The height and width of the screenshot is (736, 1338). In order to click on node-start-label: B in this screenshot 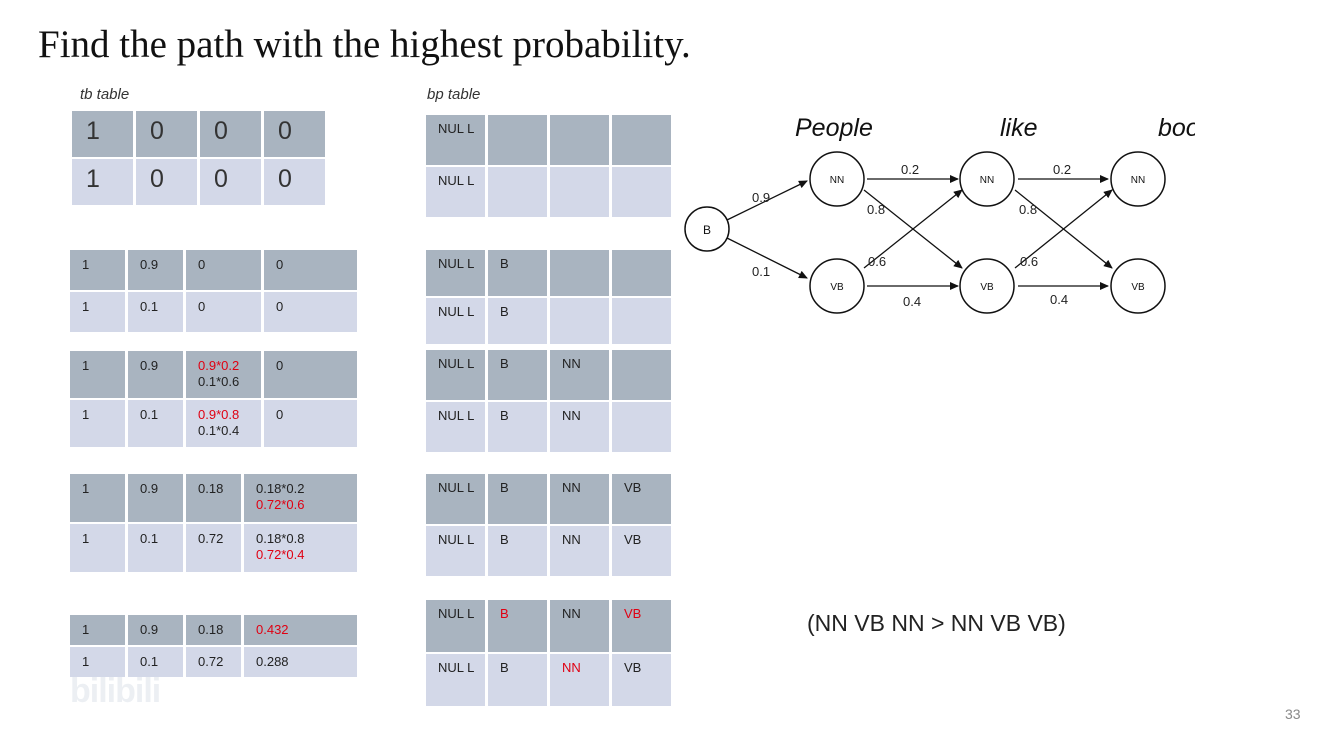, I will do `click(707, 230)`.